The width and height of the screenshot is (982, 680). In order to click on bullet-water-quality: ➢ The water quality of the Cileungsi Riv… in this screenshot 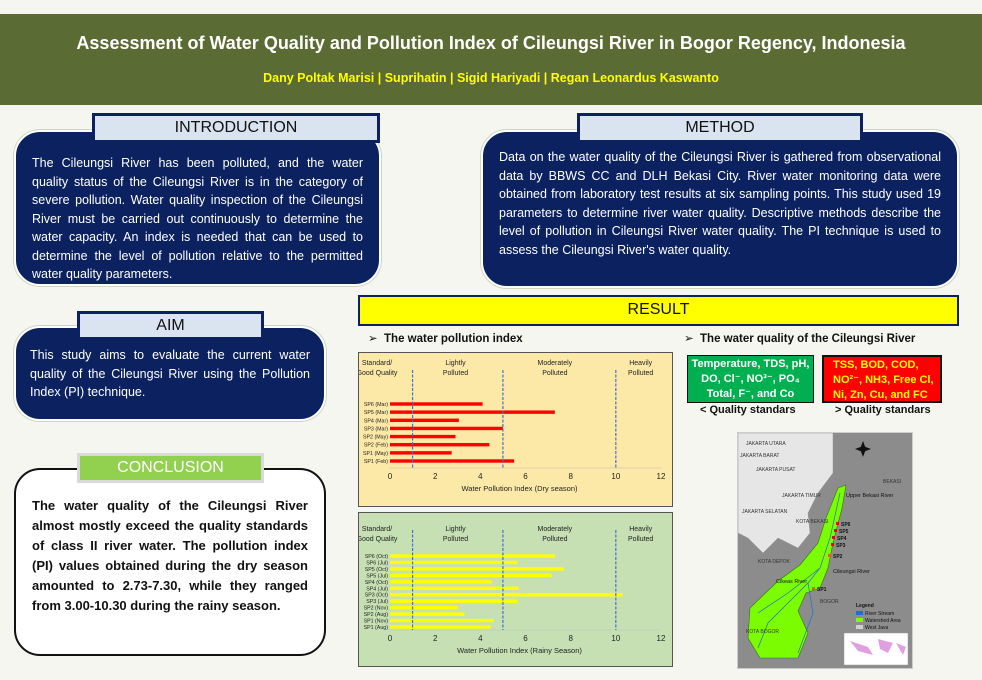, I will do `click(799, 338)`.